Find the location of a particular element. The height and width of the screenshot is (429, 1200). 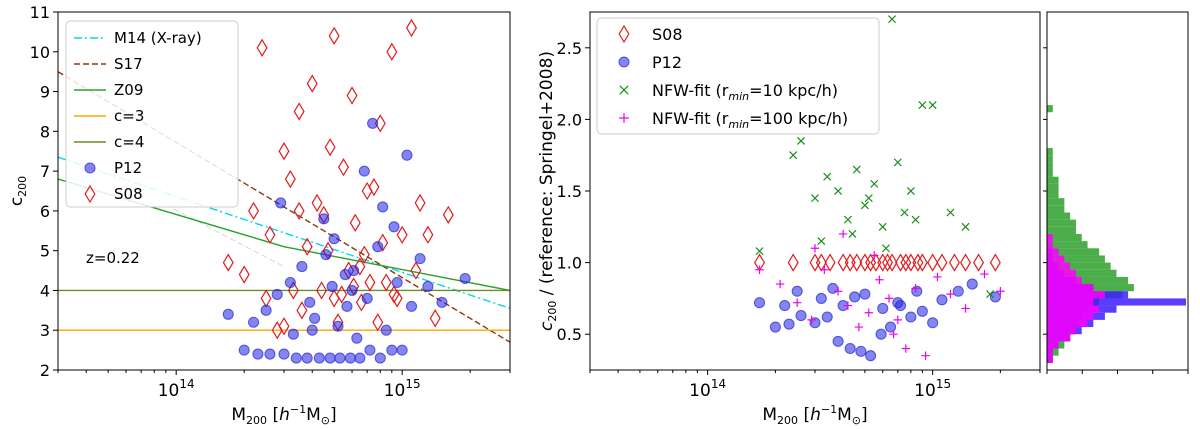

hist-bar-p12 is located at coordinates (1116, 302).